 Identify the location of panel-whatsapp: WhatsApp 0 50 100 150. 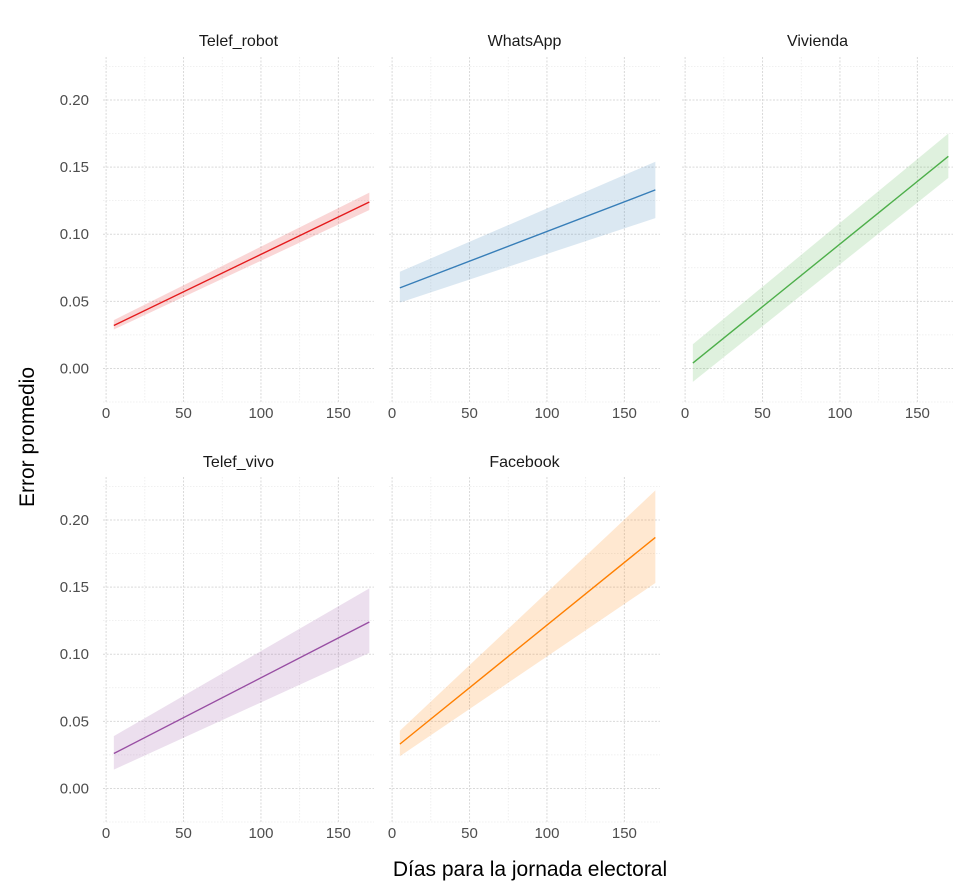
(524, 227).